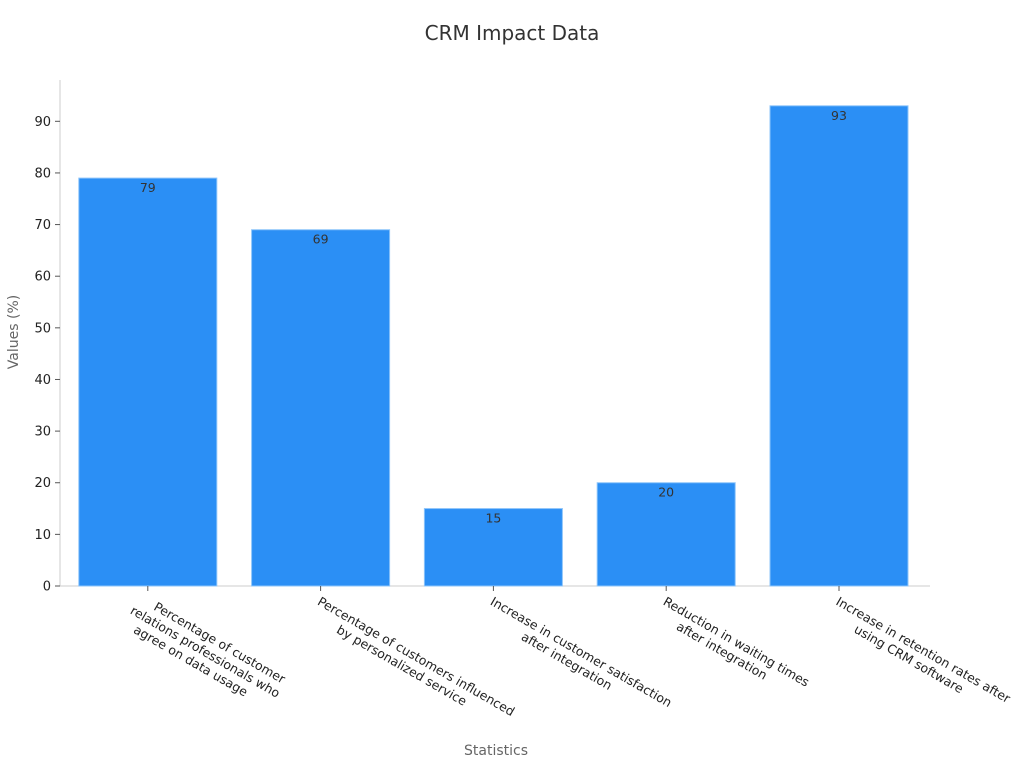 The height and width of the screenshot is (768, 1024). I want to click on y-tick-label: 70, so click(42, 225).